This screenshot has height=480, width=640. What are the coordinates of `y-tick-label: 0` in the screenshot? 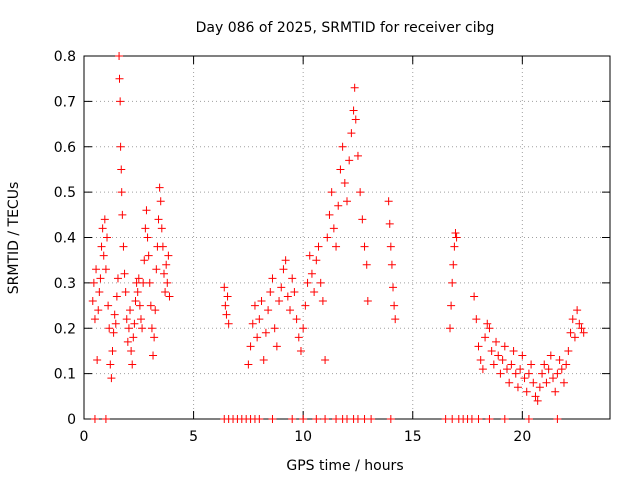 It's located at (71, 420).